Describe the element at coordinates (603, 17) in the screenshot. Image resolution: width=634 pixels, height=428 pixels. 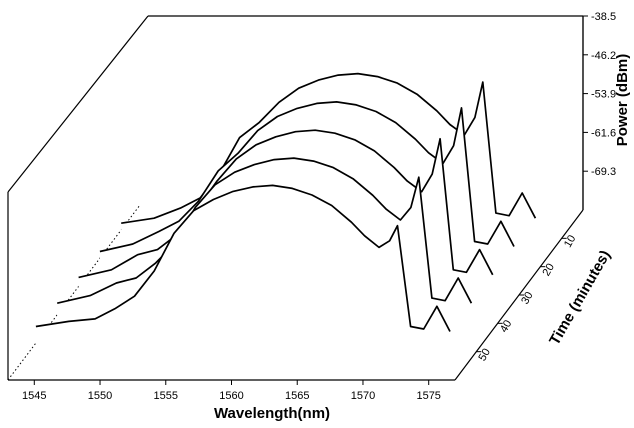
I see `y-tick-label: -38.5` at that location.